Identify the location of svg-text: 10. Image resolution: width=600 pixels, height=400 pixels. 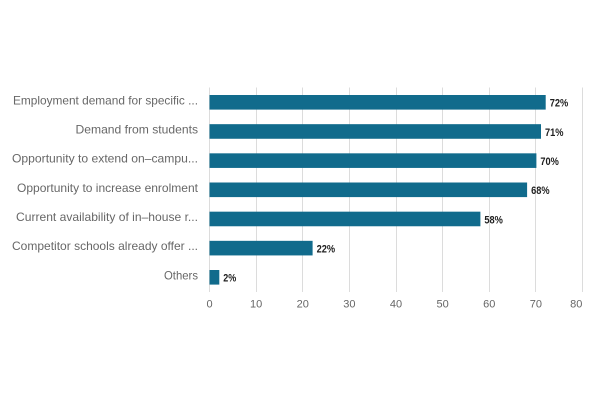
(256, 305).